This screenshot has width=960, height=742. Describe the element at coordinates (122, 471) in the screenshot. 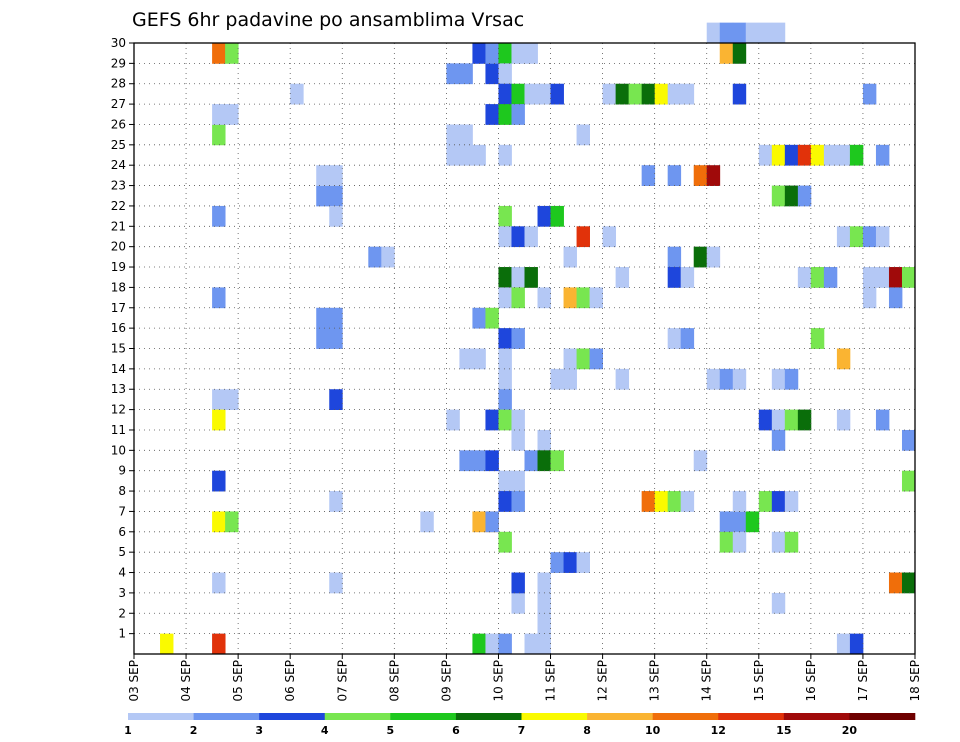

I see `y-tick-label: 9` at that location.